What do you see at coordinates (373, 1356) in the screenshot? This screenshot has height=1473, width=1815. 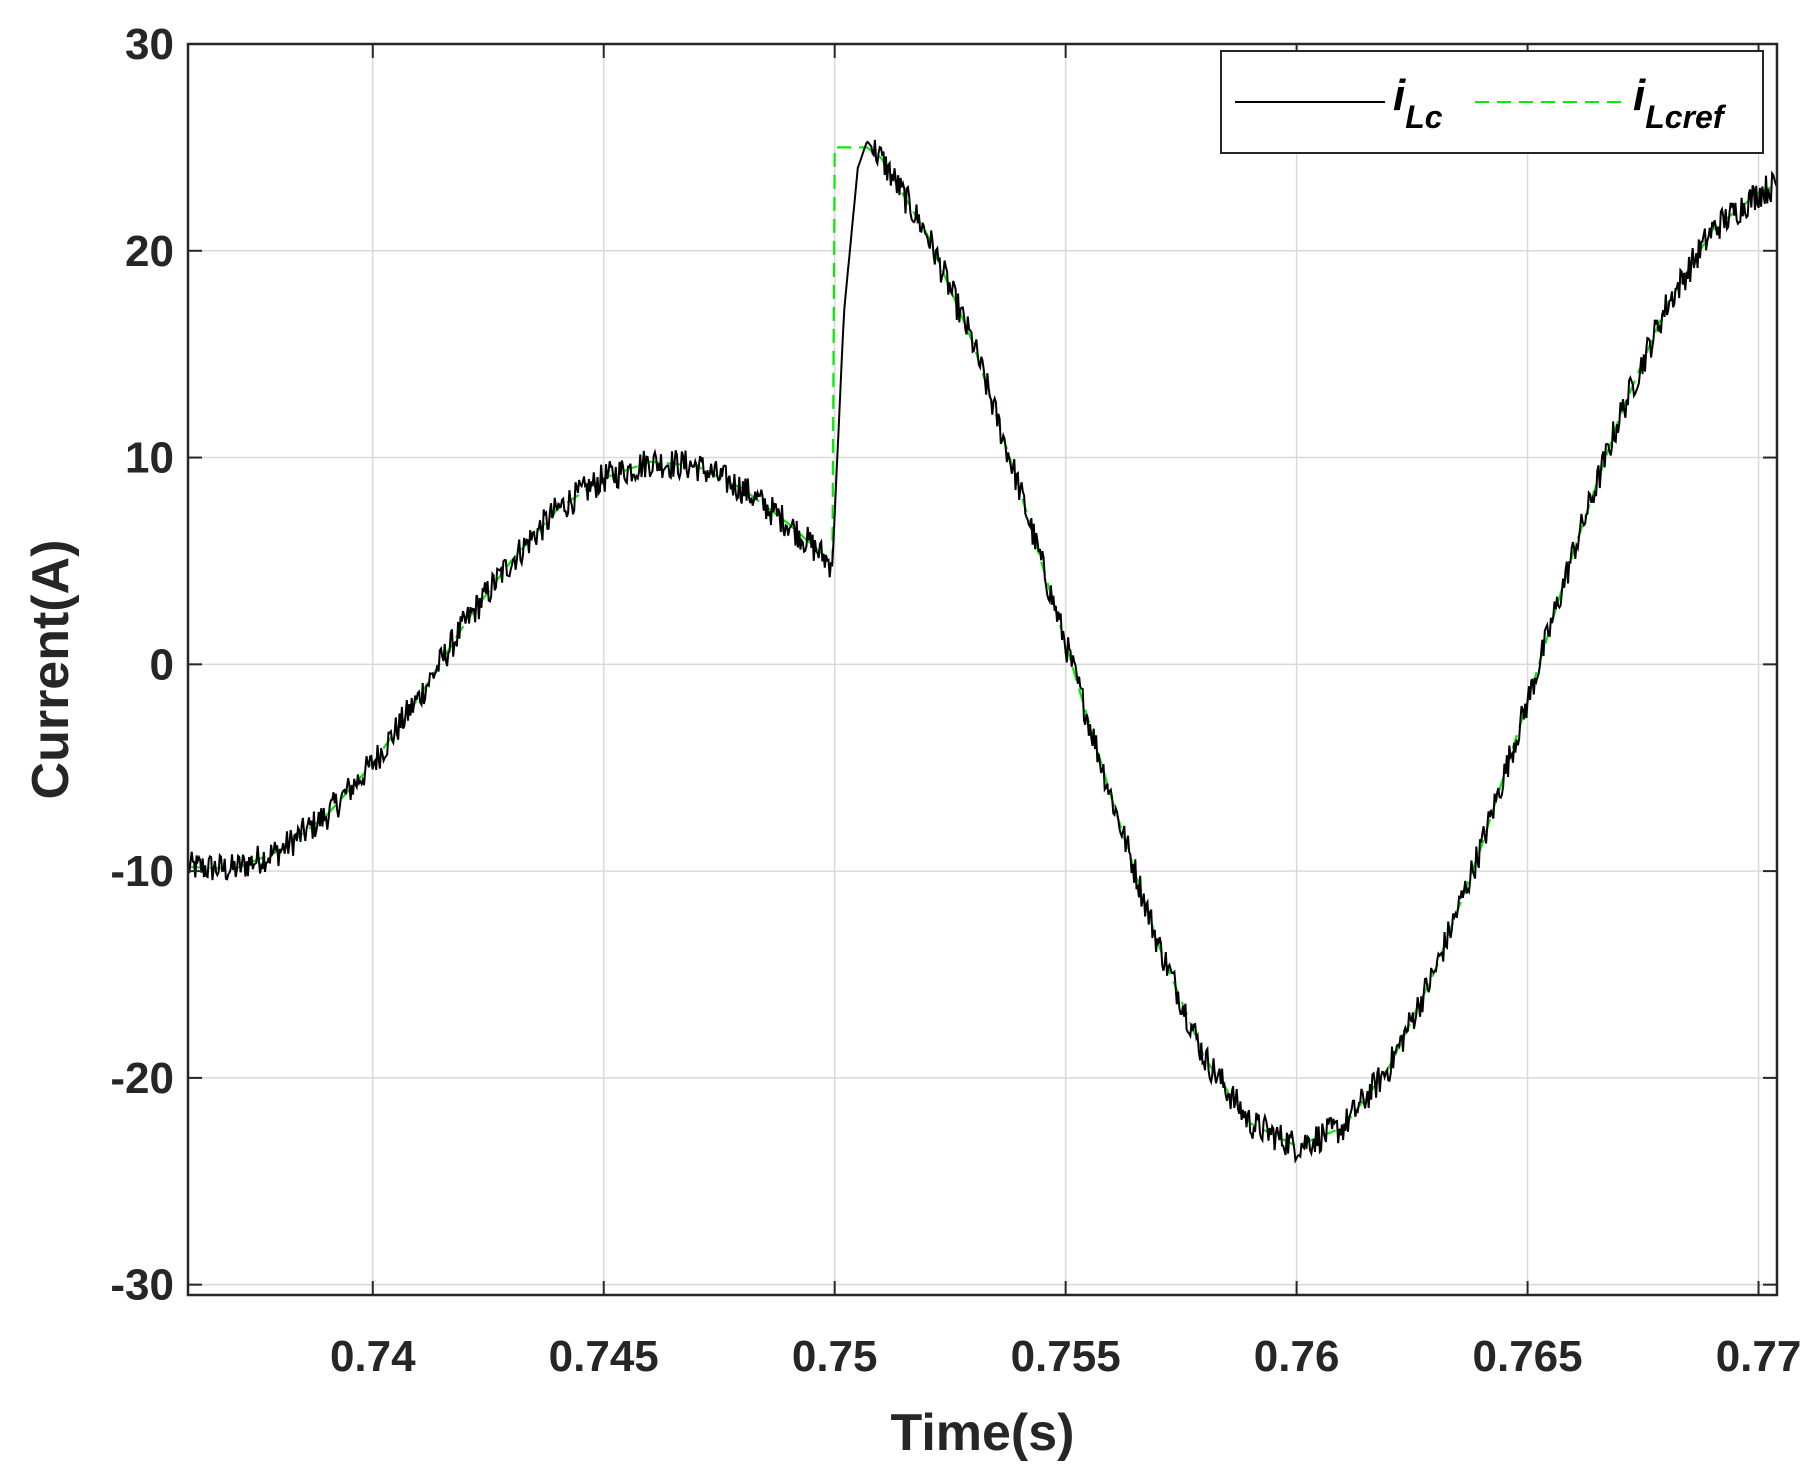 I see `x-tick-label: 0.74` at bounding box center [373, 1356].